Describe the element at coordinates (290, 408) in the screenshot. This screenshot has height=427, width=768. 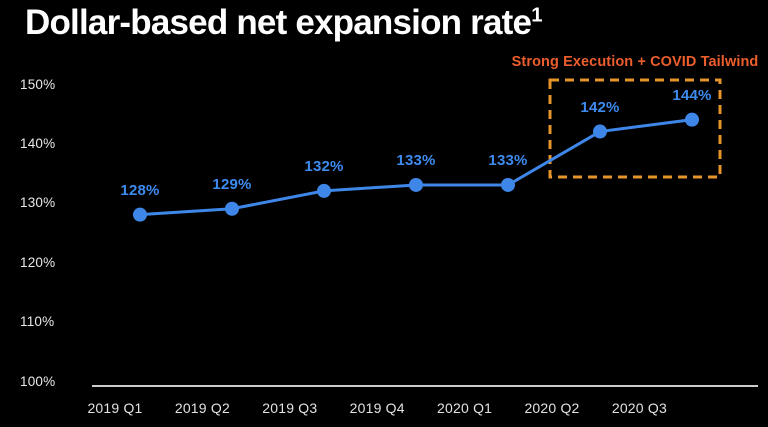
I see `x-axis-label: 2019 Q3` at that location.